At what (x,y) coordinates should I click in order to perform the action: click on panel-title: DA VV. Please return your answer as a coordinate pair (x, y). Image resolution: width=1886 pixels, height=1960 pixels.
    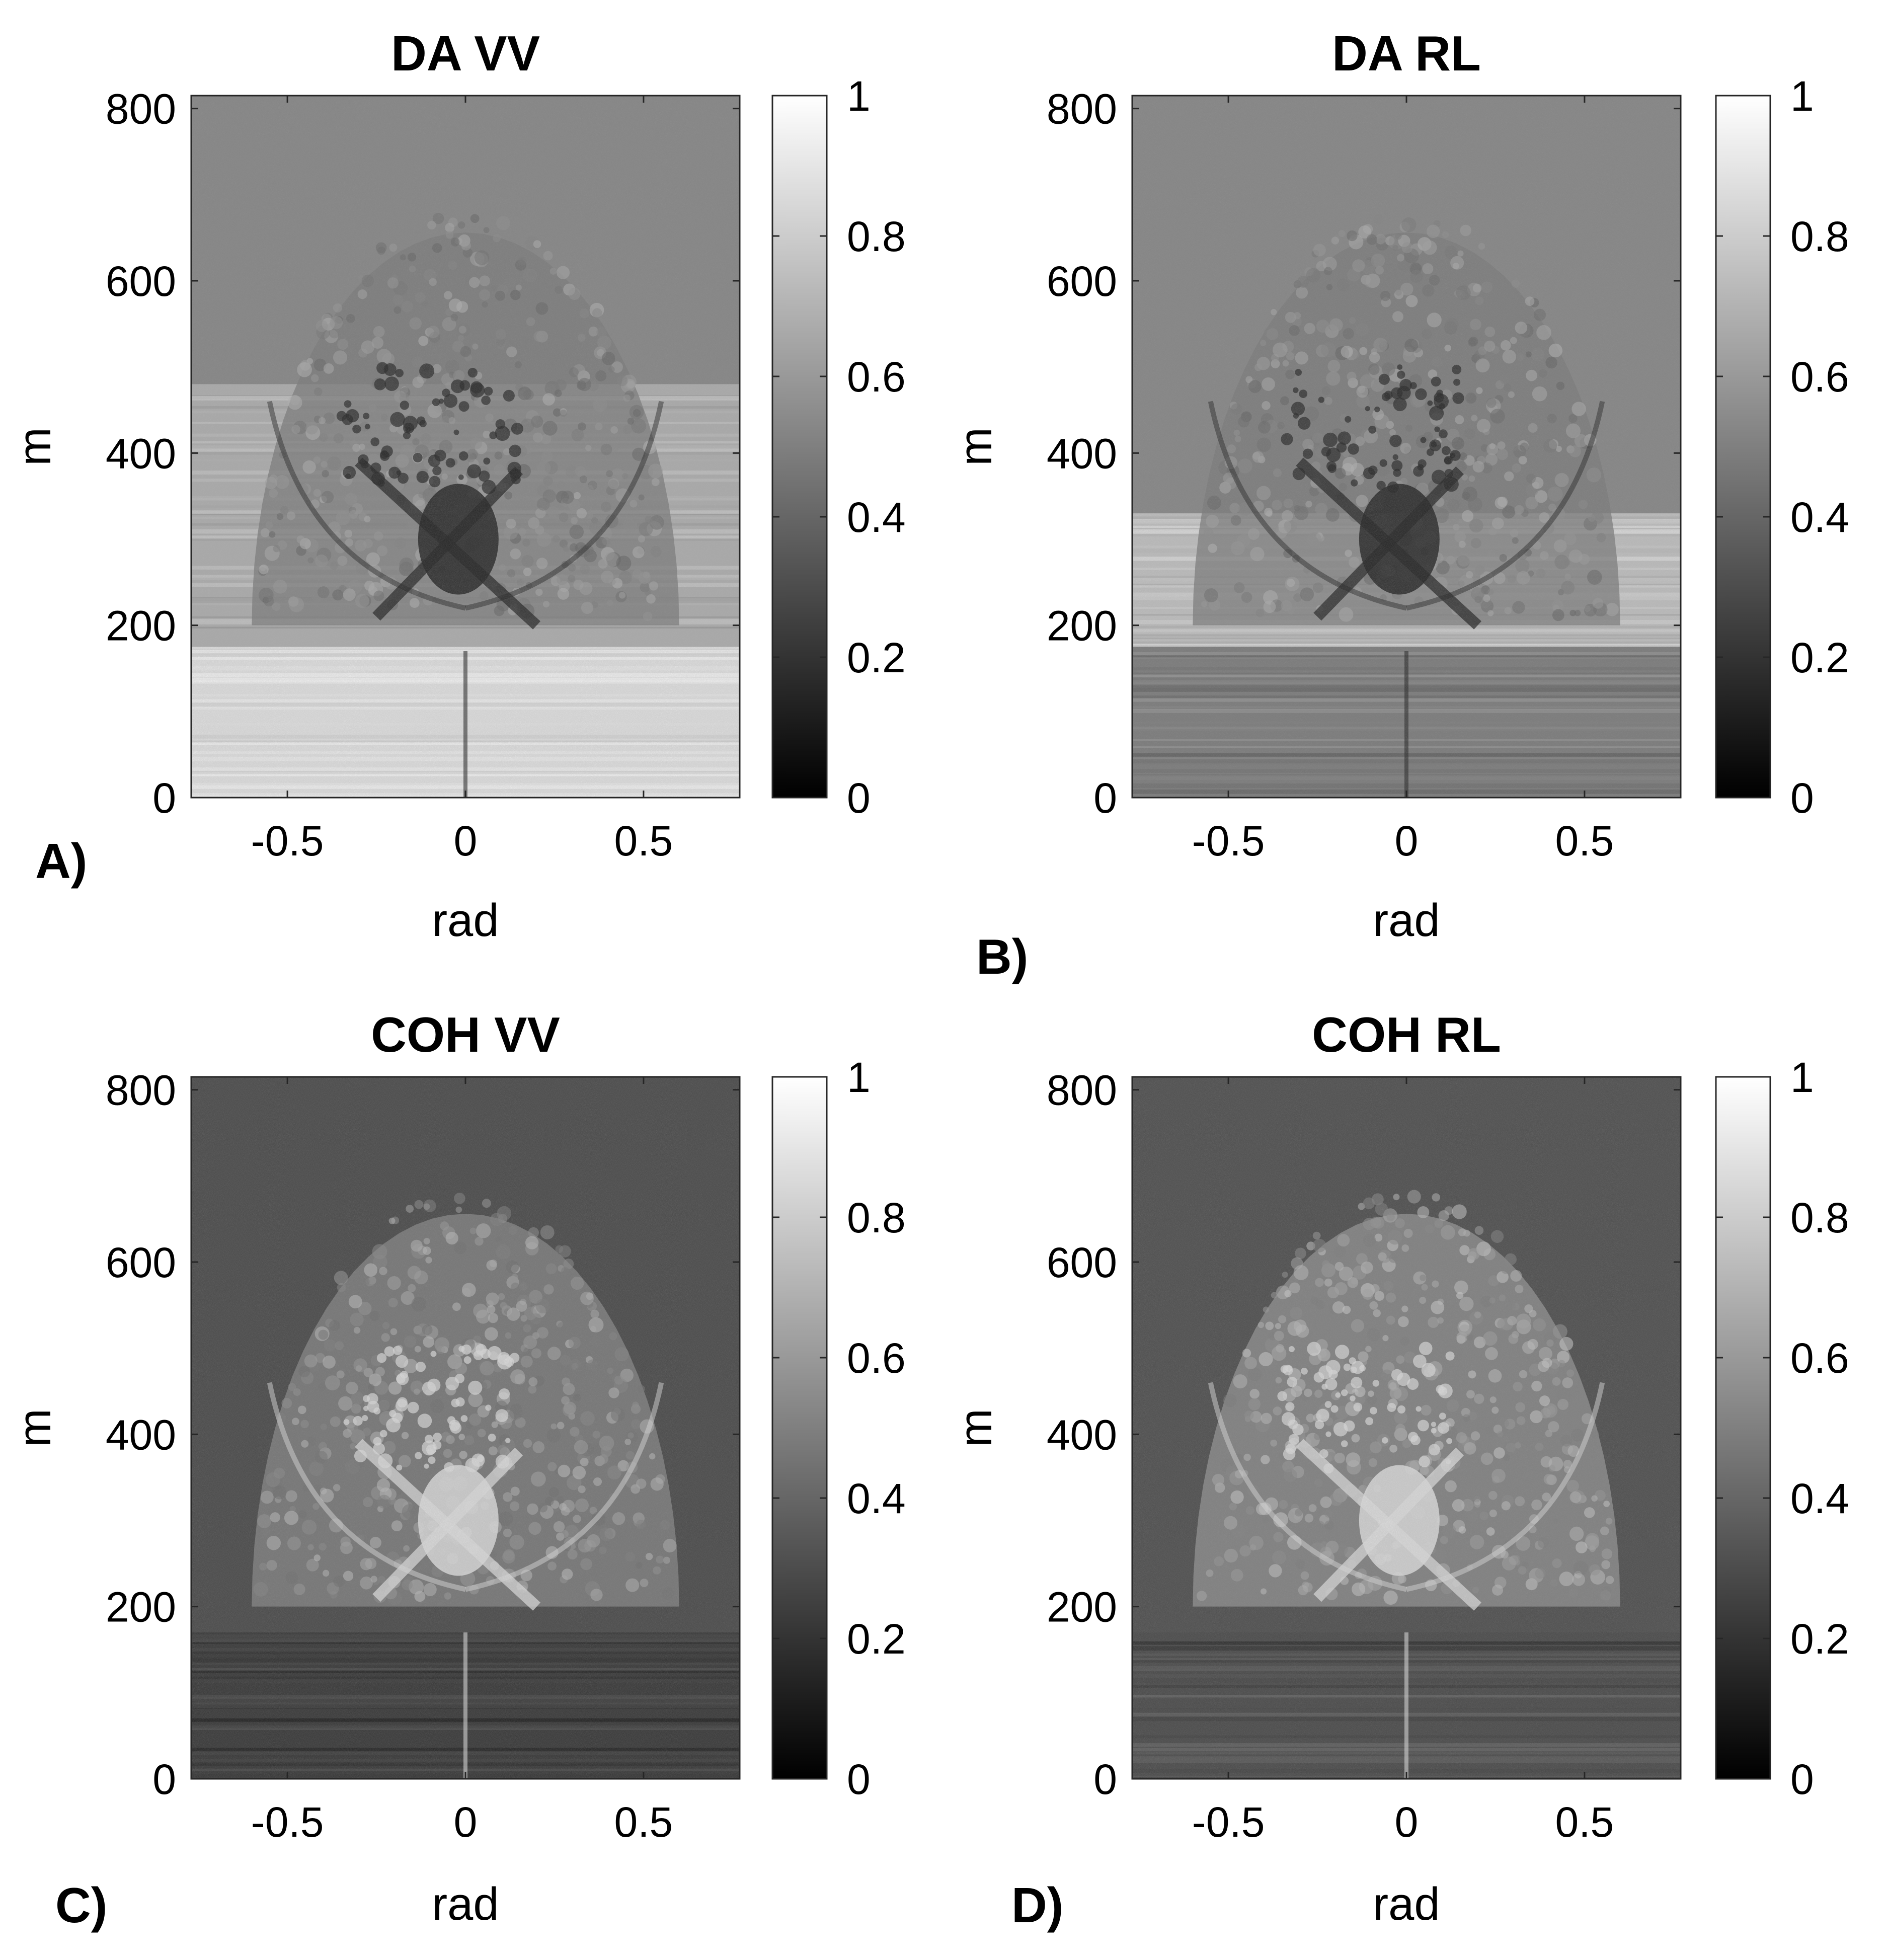
    Looking at the image, I should click on (465, 53).